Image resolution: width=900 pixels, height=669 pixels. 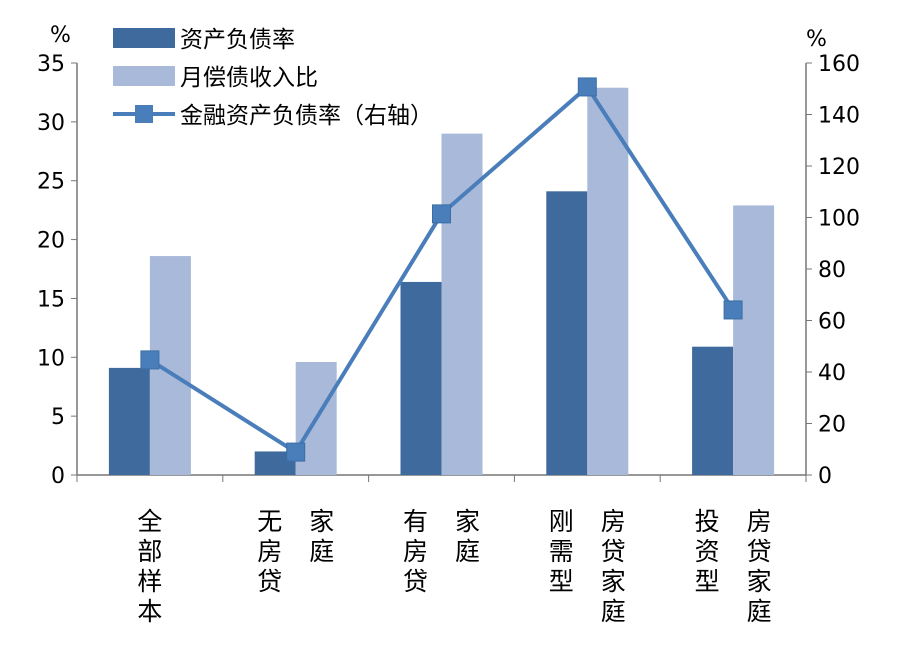 I want to click on left-tick-label: 10, so click(x=51, y=358).